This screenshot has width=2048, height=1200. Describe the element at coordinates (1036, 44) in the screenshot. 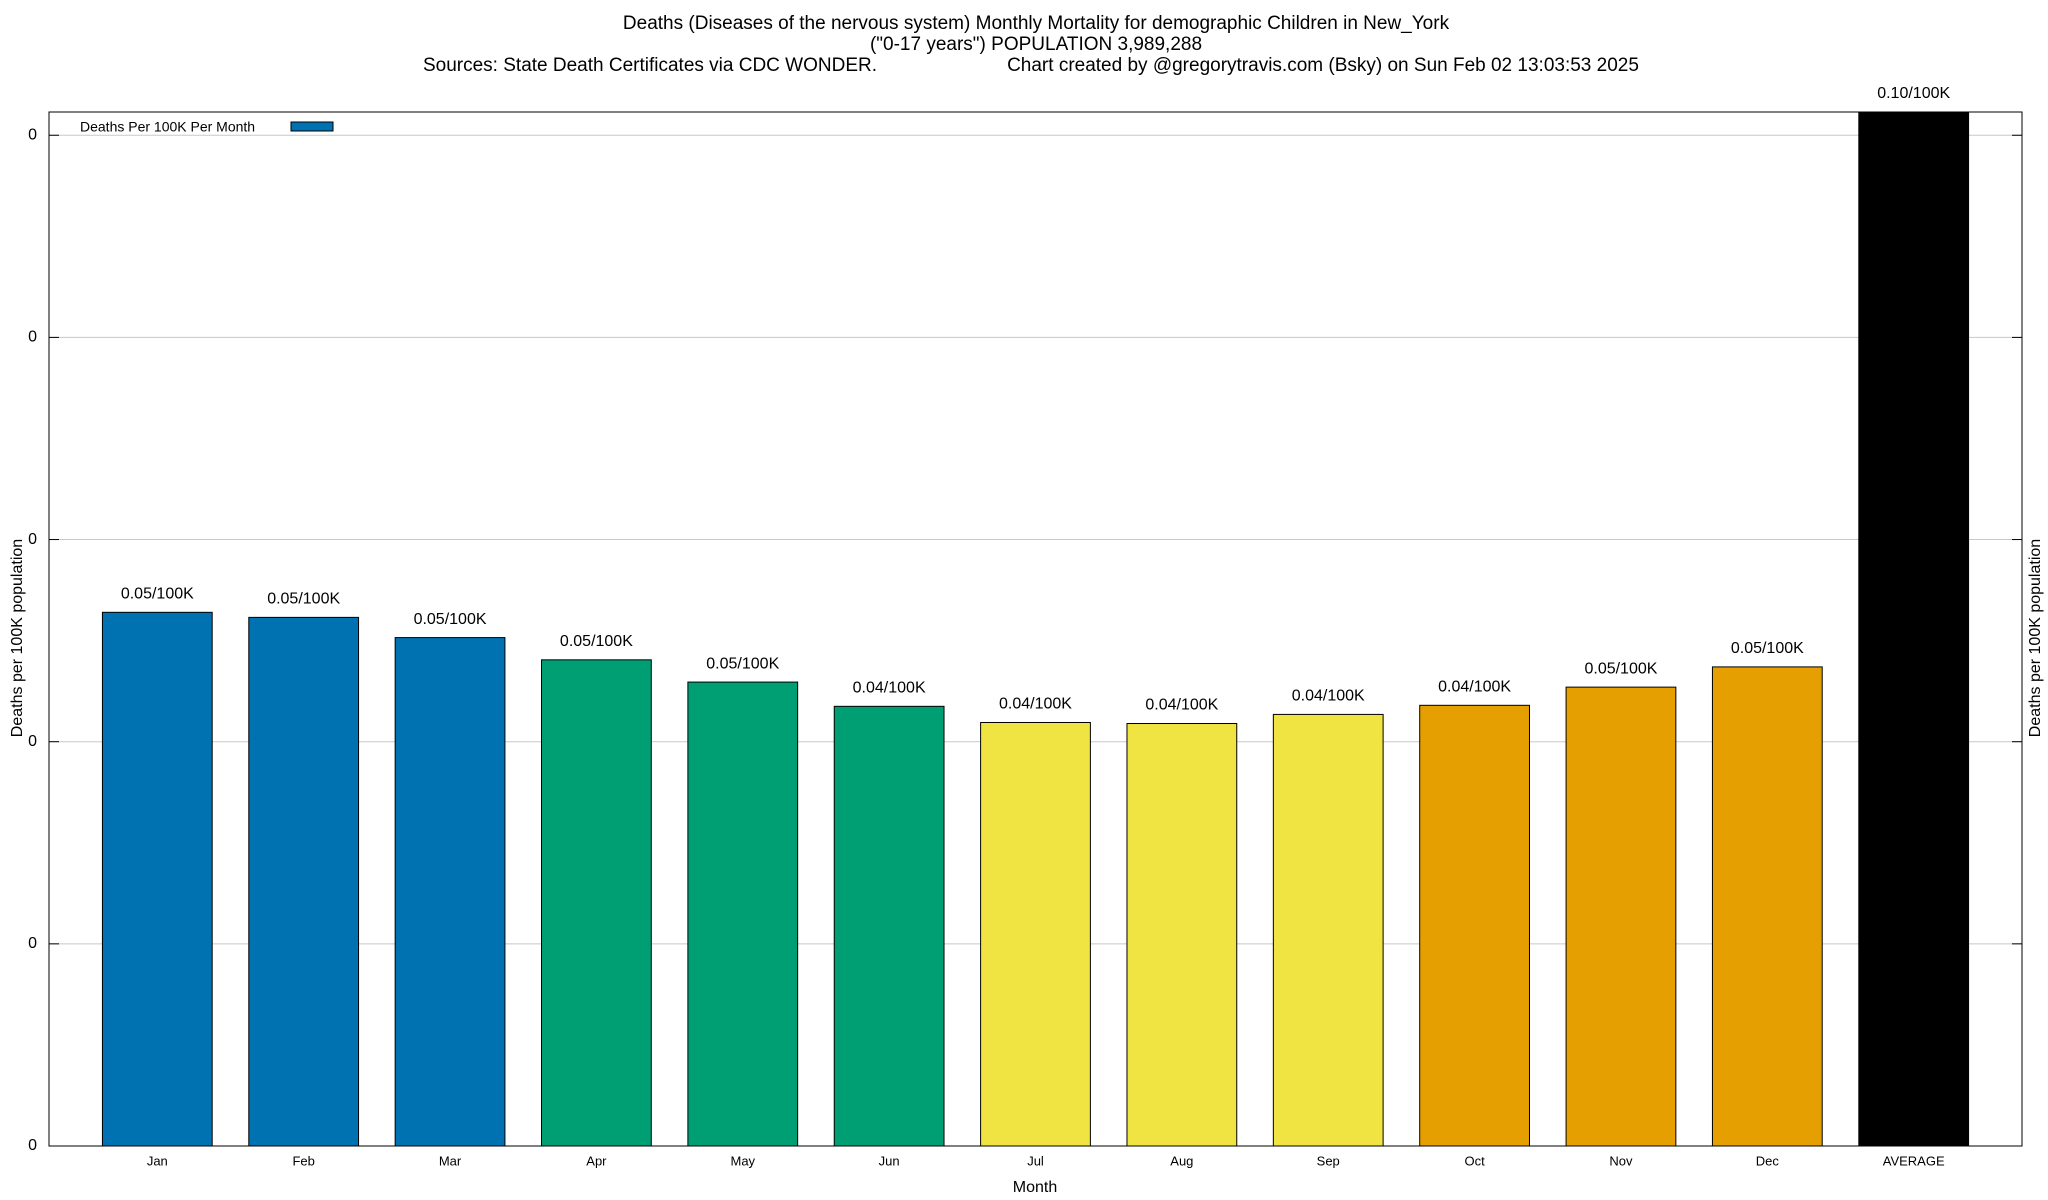

I see `chart-subtitle: ("0-17 years") POPULATION 3,989,288` at that location.